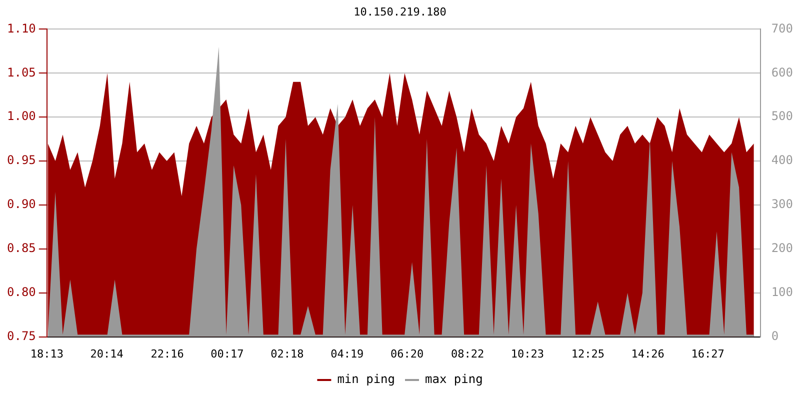 The width and height of the screenshot is (800, 400). What do you see at coordinates (21, 72) in the screenshot?
I see `y-tick-label: 1.05` at bounding box center [21, 72].